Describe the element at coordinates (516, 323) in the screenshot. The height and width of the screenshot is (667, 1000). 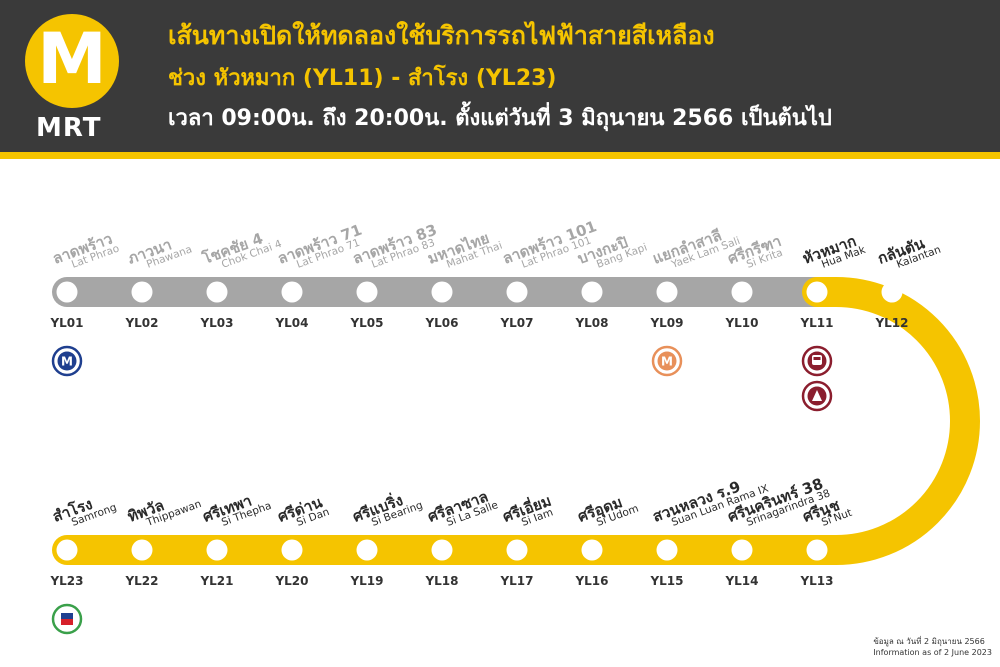
I see `station-code: YL07` at that location.